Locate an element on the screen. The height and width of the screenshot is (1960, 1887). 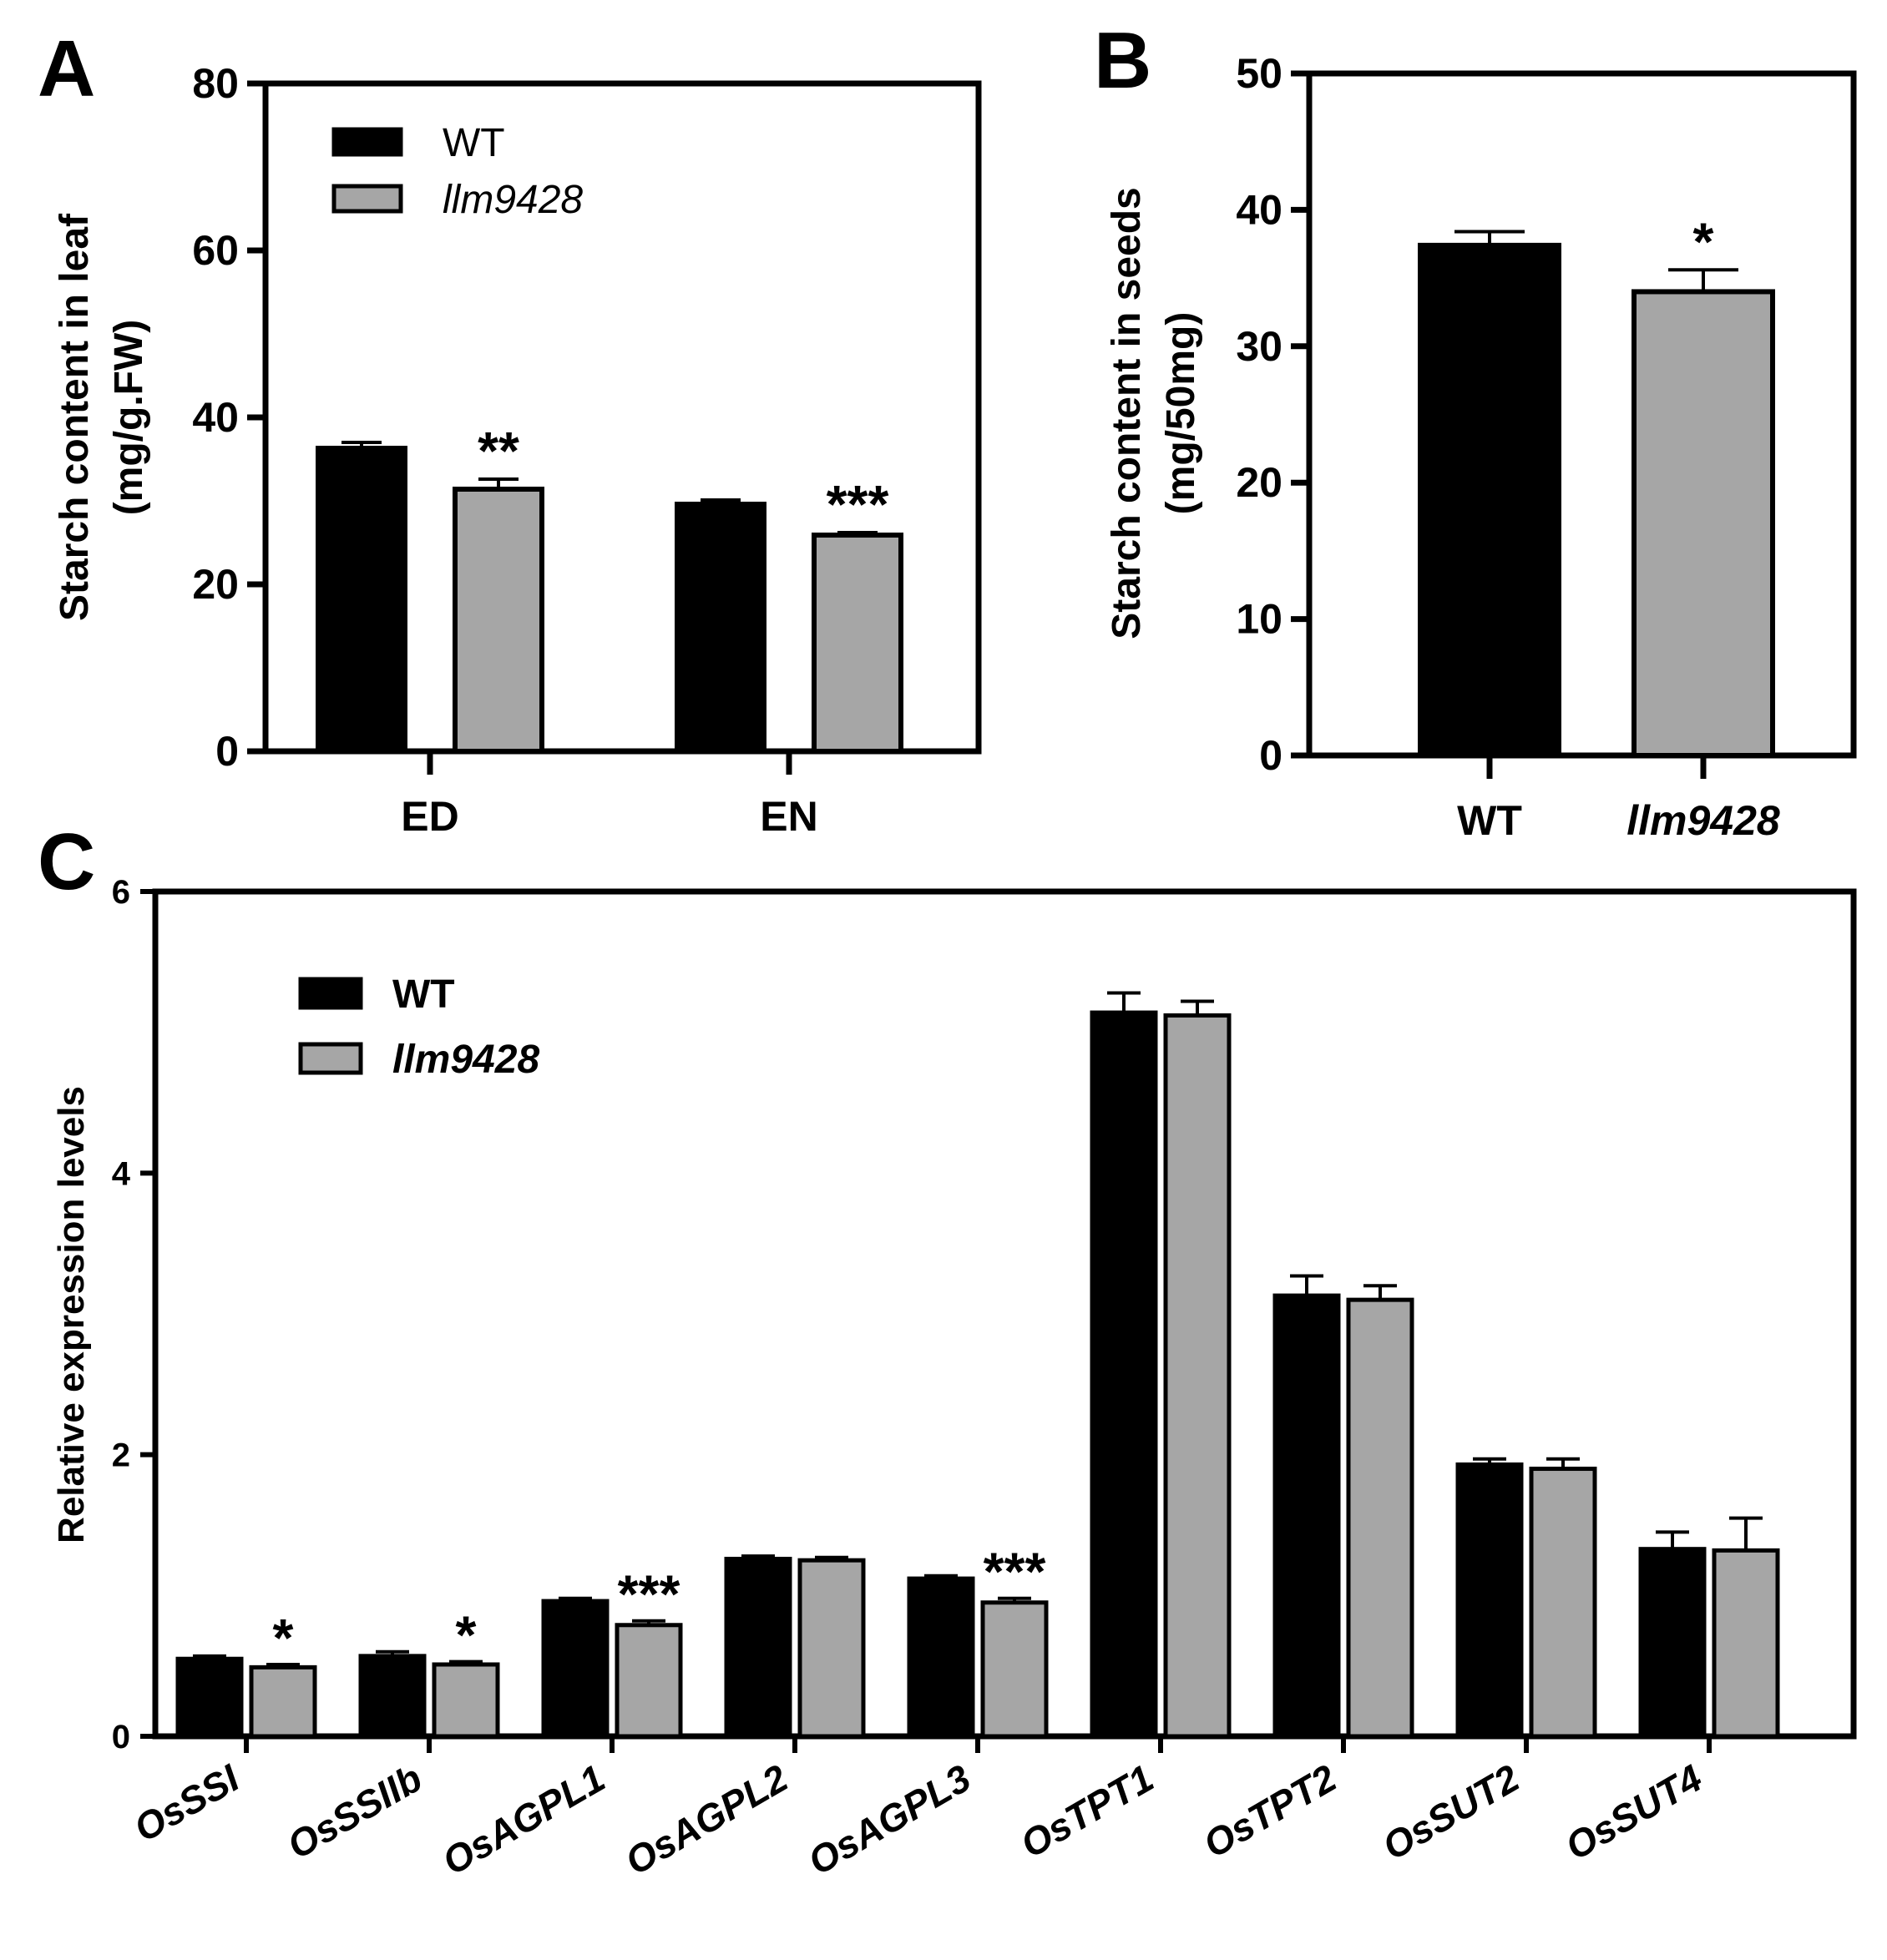
panel-c-legend-label: llm9428 is located at coordinates (466, 1060).